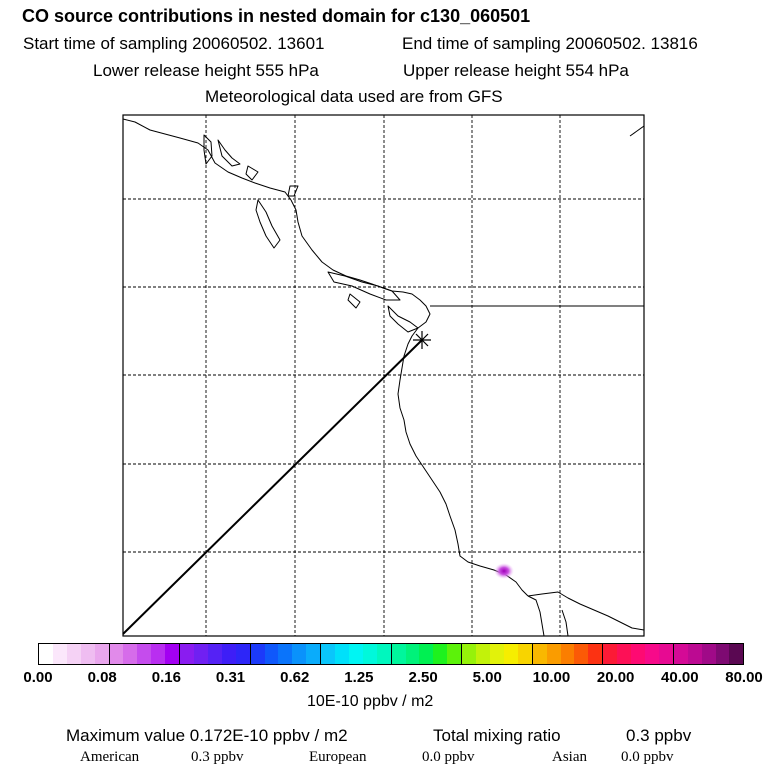 Image resolution: width=768 pixels, height=768 pixels. I want to click on european-label: European, so click(338, 757).